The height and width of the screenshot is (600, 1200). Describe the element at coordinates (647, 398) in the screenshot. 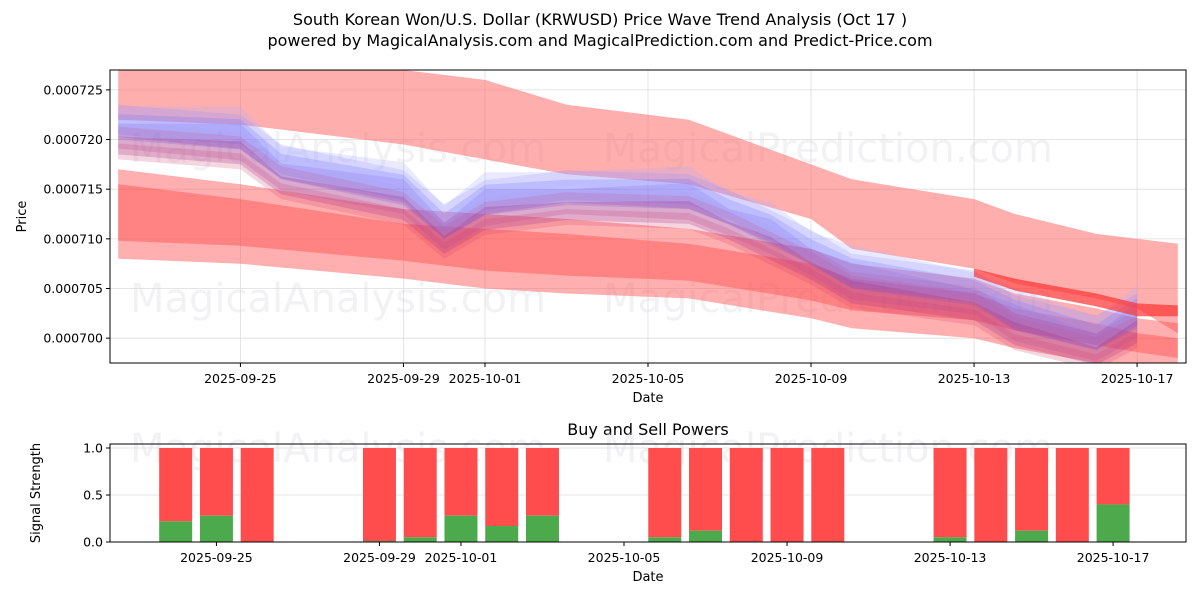

I see `main-x-axis-label: Date` at that location.